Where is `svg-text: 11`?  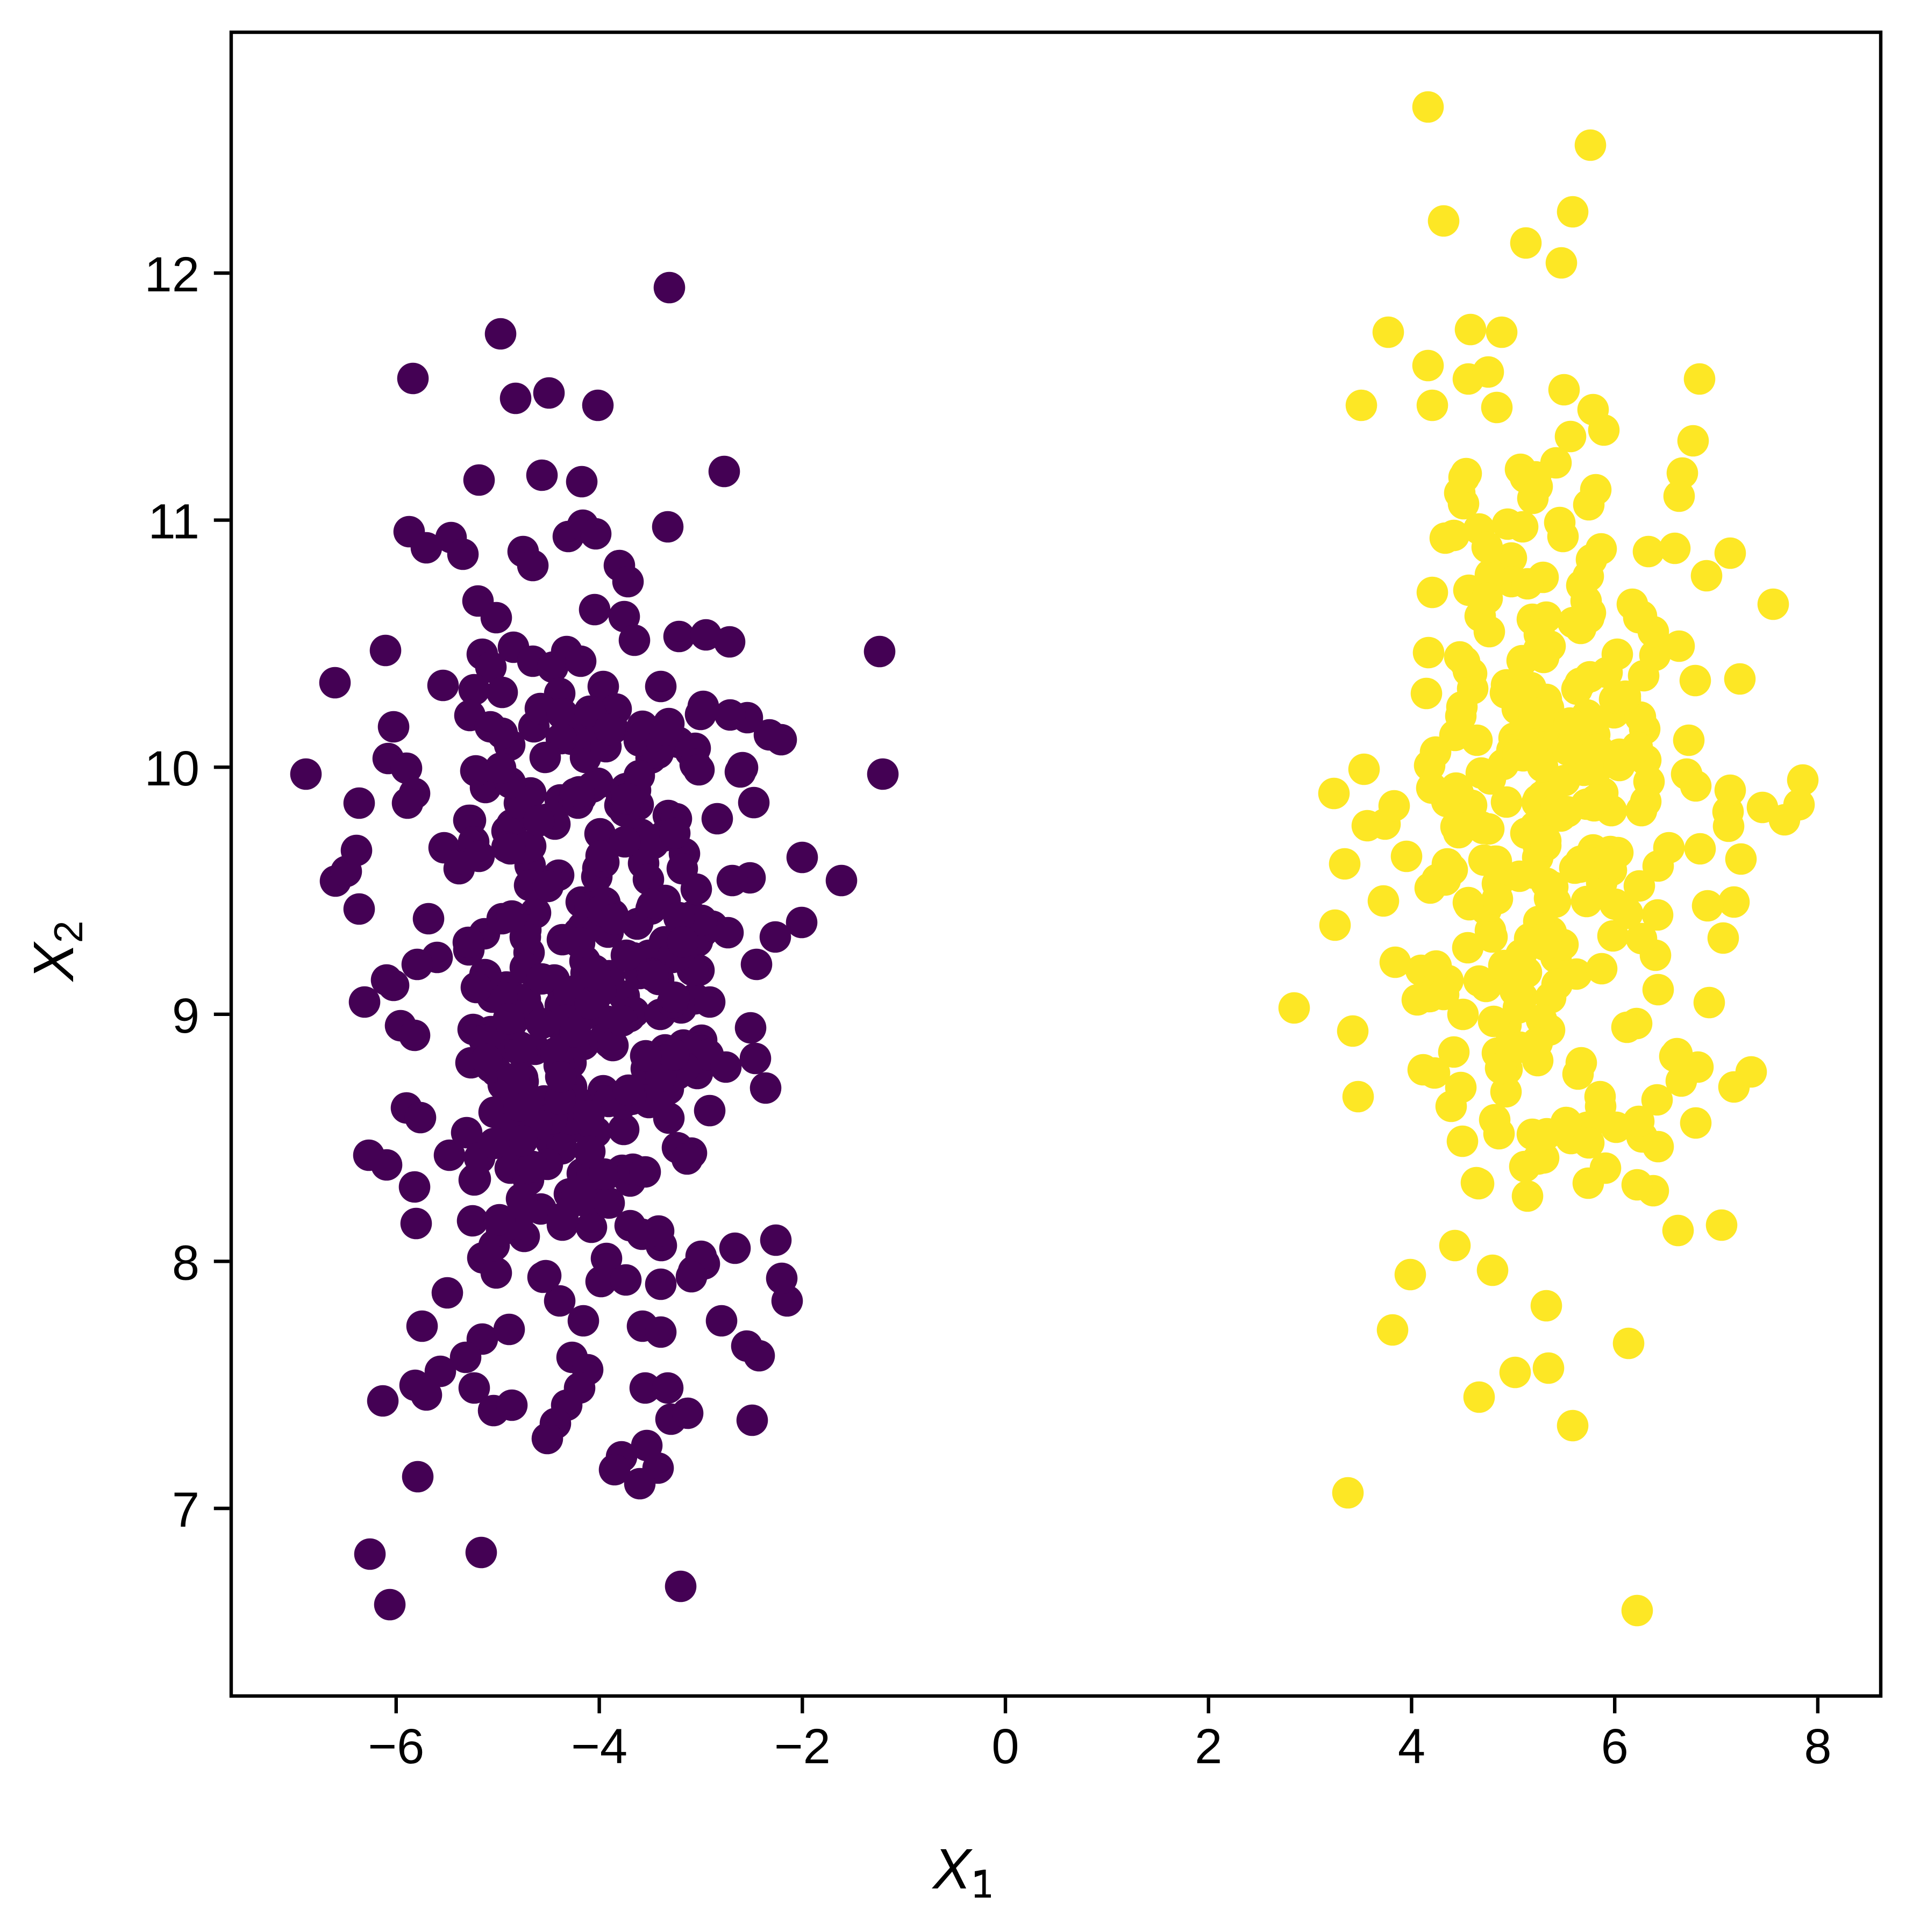 svg-text: 11 is located at coordinates (173, 522).